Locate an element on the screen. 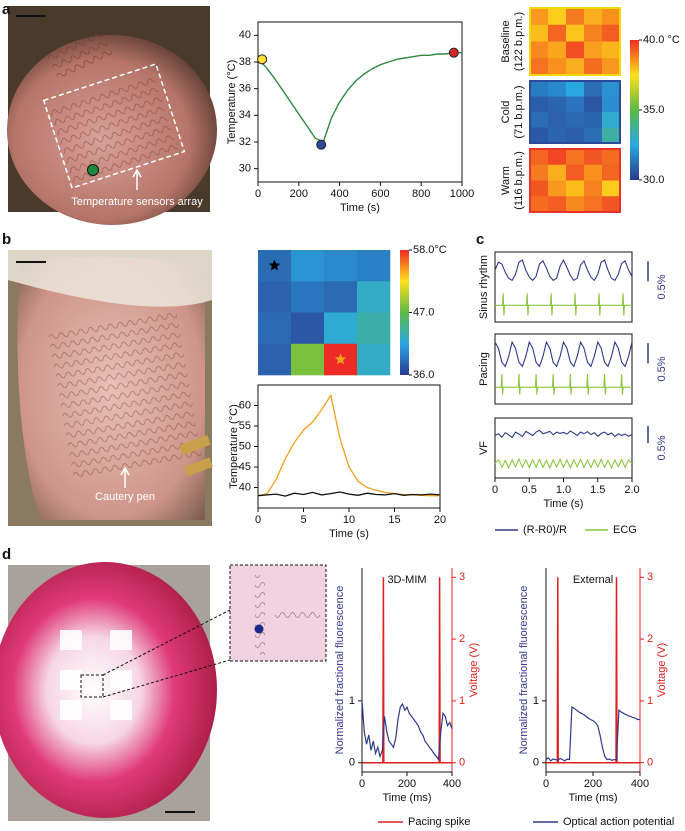 The height and width of the screenshot is (831, 685). y-axis-label: VF is located at coordinates (484, 448).